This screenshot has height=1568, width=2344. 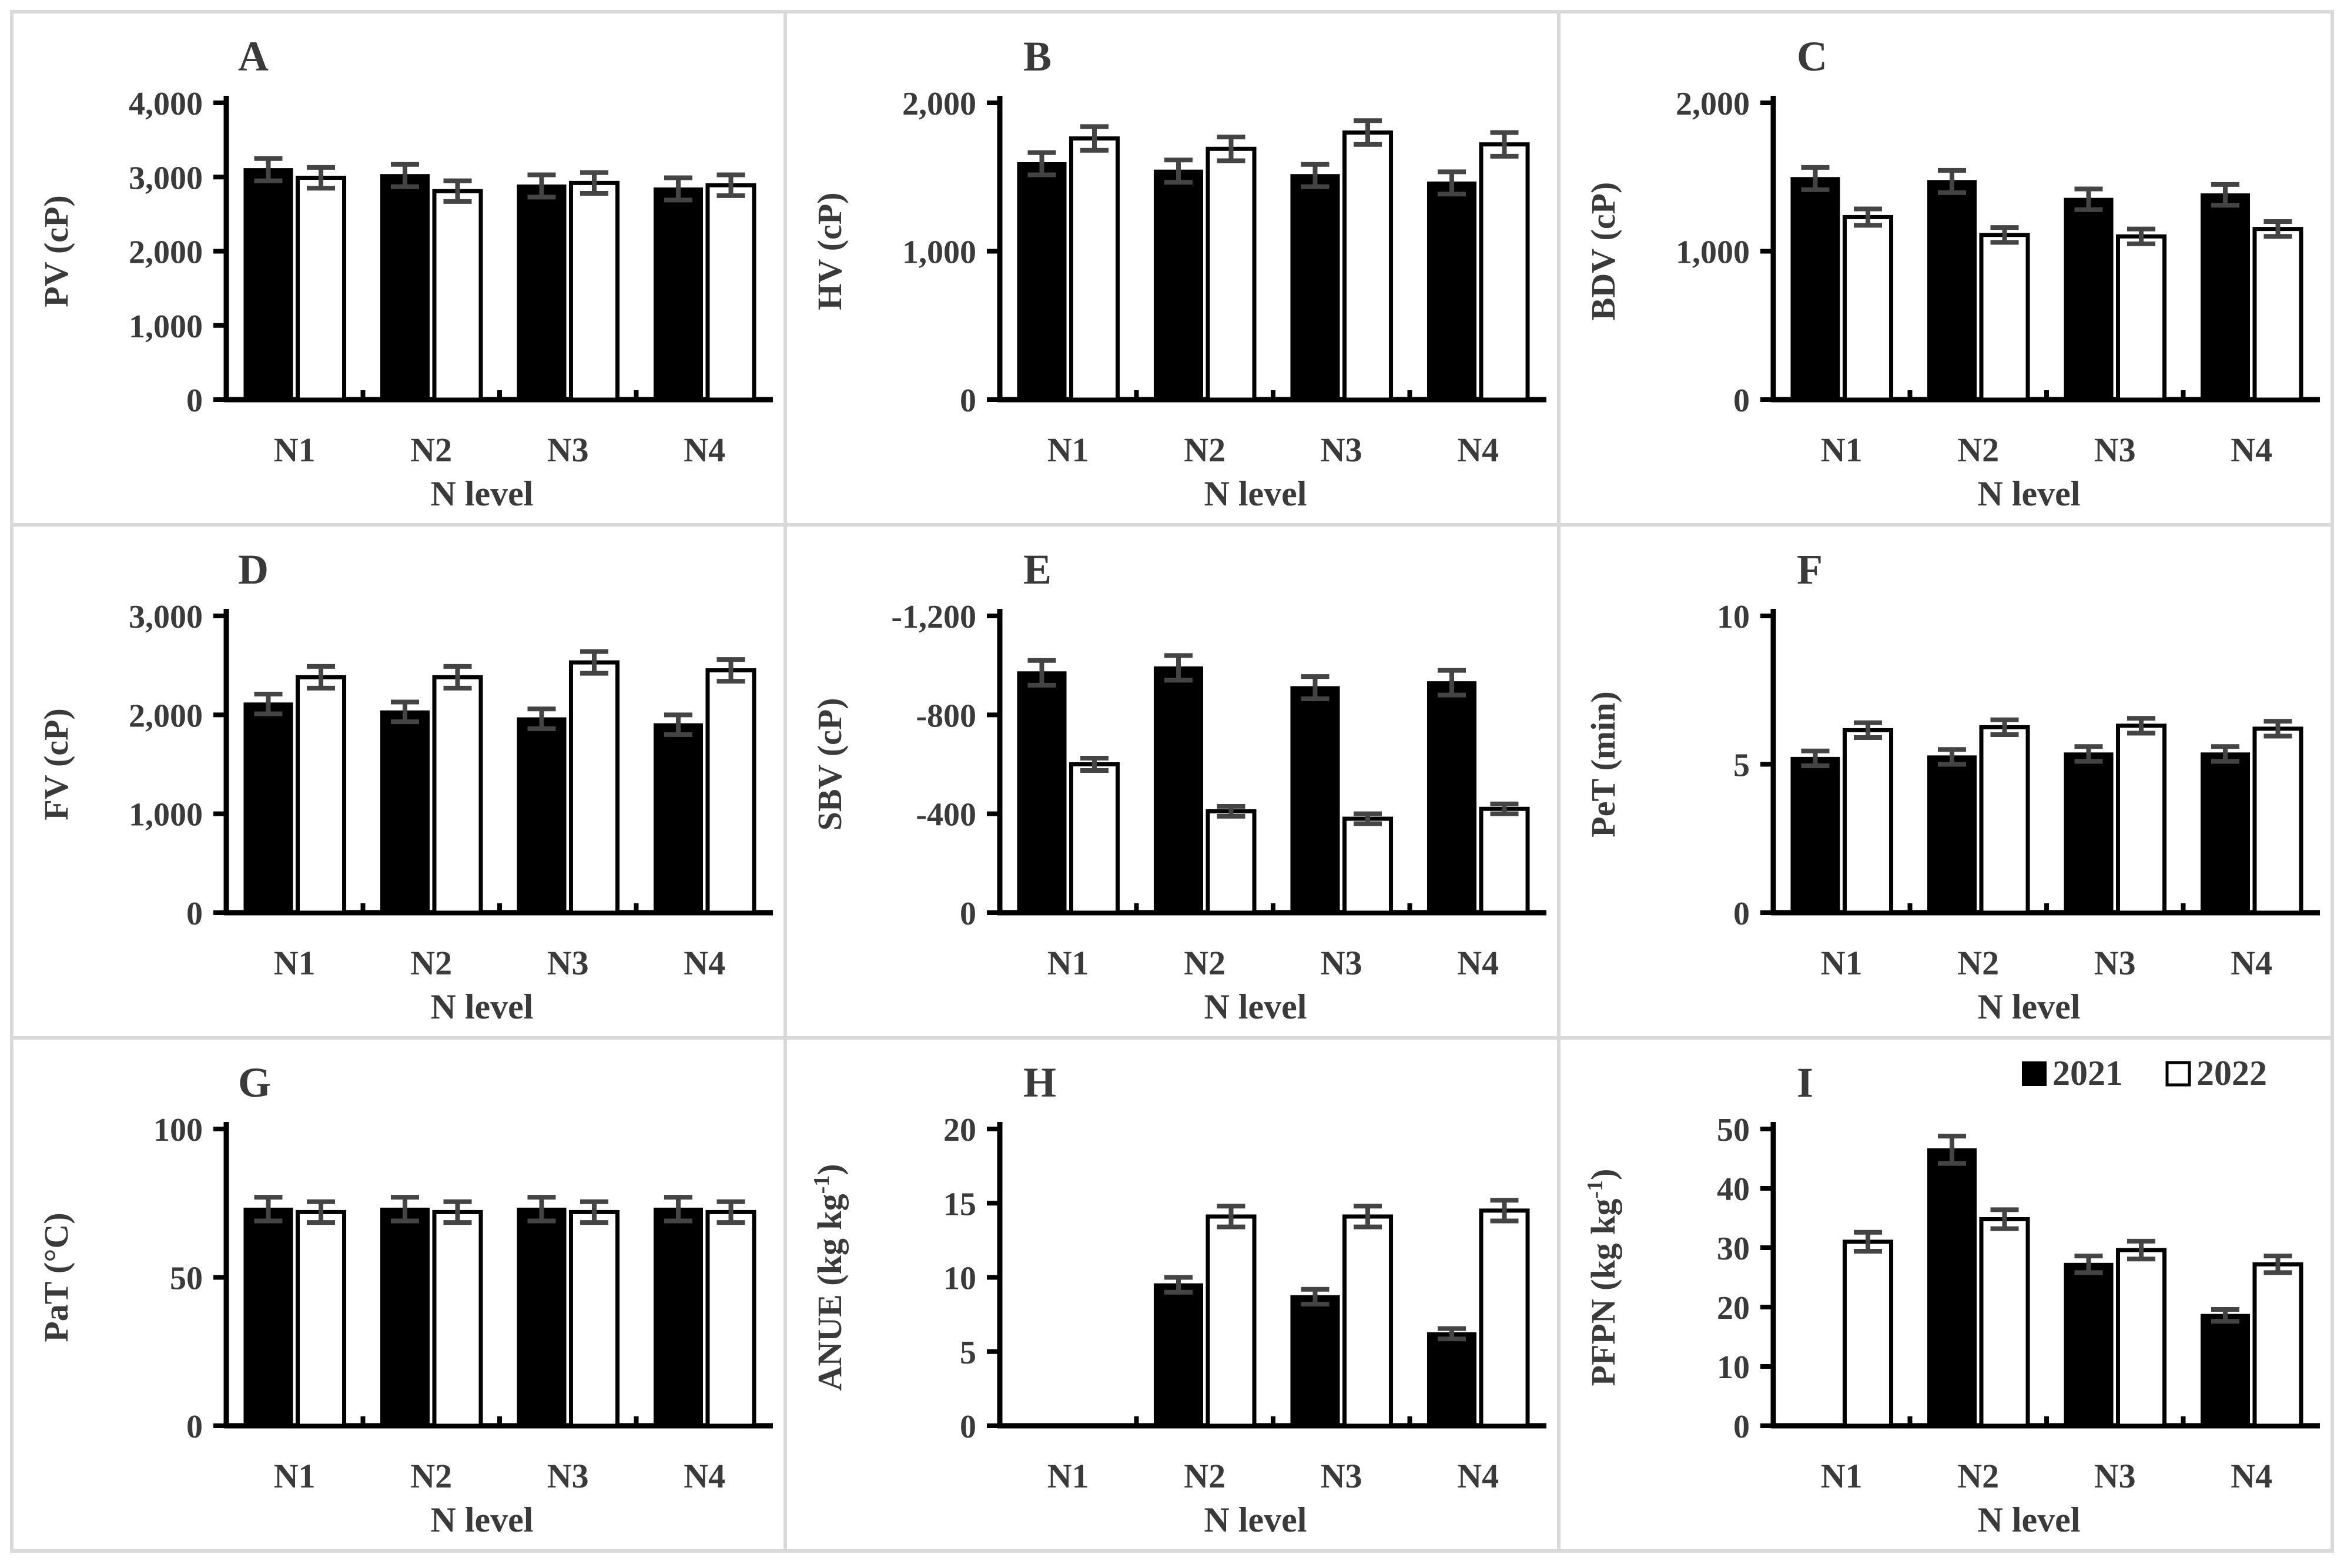 I want to click on y-tick-label: -1,200, so click(x=933, y=617).